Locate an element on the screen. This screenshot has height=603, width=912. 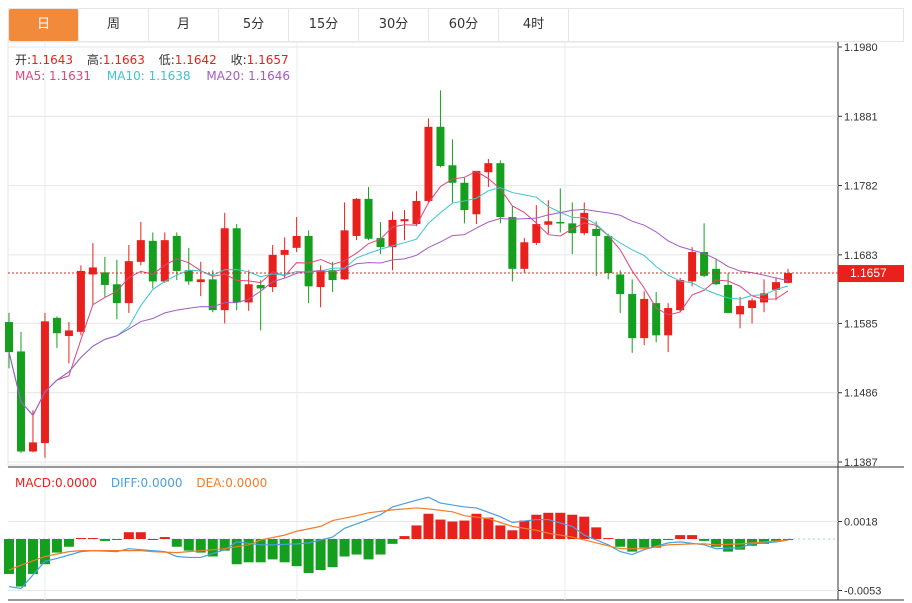
tab-4hour: 4时 is located at coordinates (534, 25).